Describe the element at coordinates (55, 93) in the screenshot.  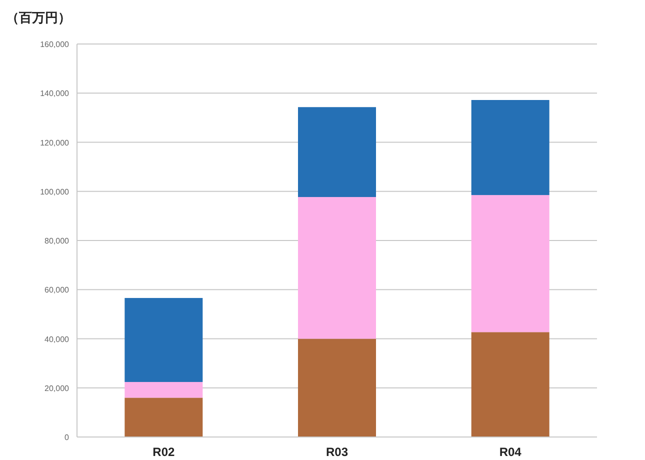
I see `y-tick-label: 140,000` at that location.